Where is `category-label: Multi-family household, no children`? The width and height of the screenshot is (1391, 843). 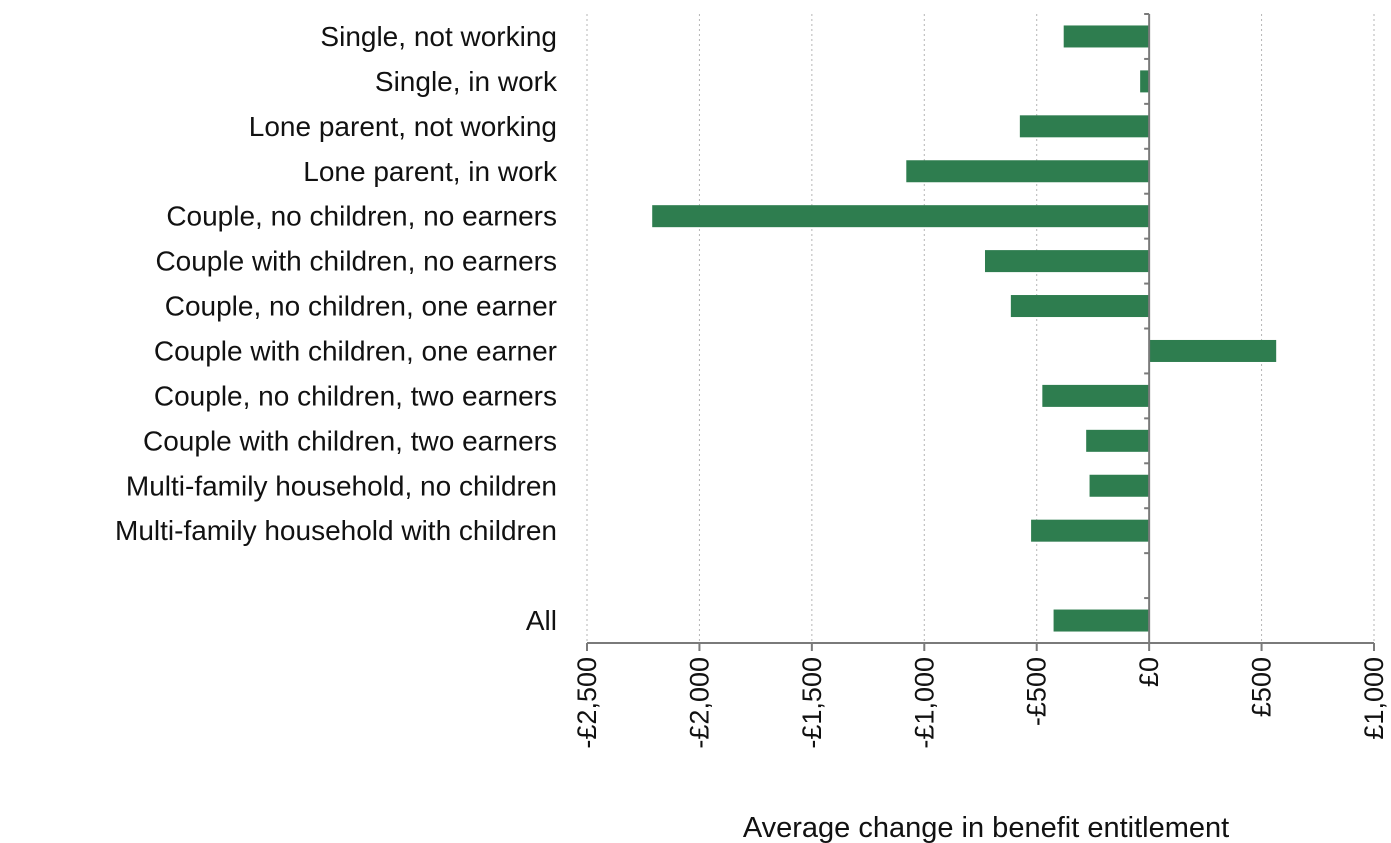 category-label: Multi-family household, no children is located at coordinates (341, 485).